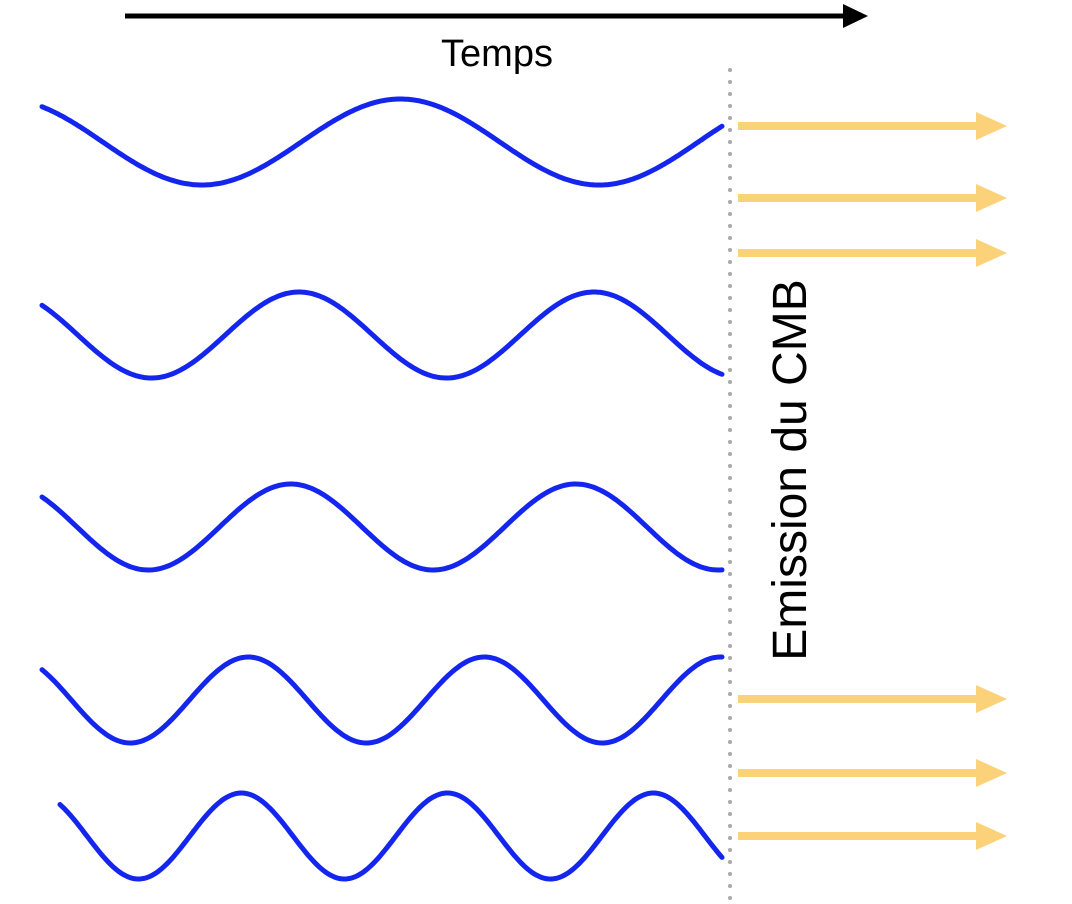 The width and height of the screenshot is (1072, 904). I want to click on time-axis-label: Temps, so click(497, 54).